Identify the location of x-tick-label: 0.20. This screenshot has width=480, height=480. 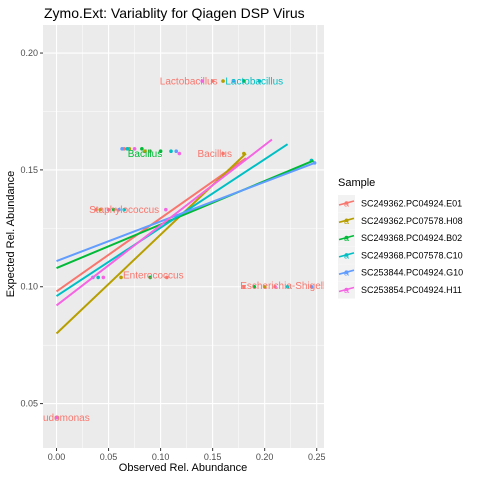
(265, 457).